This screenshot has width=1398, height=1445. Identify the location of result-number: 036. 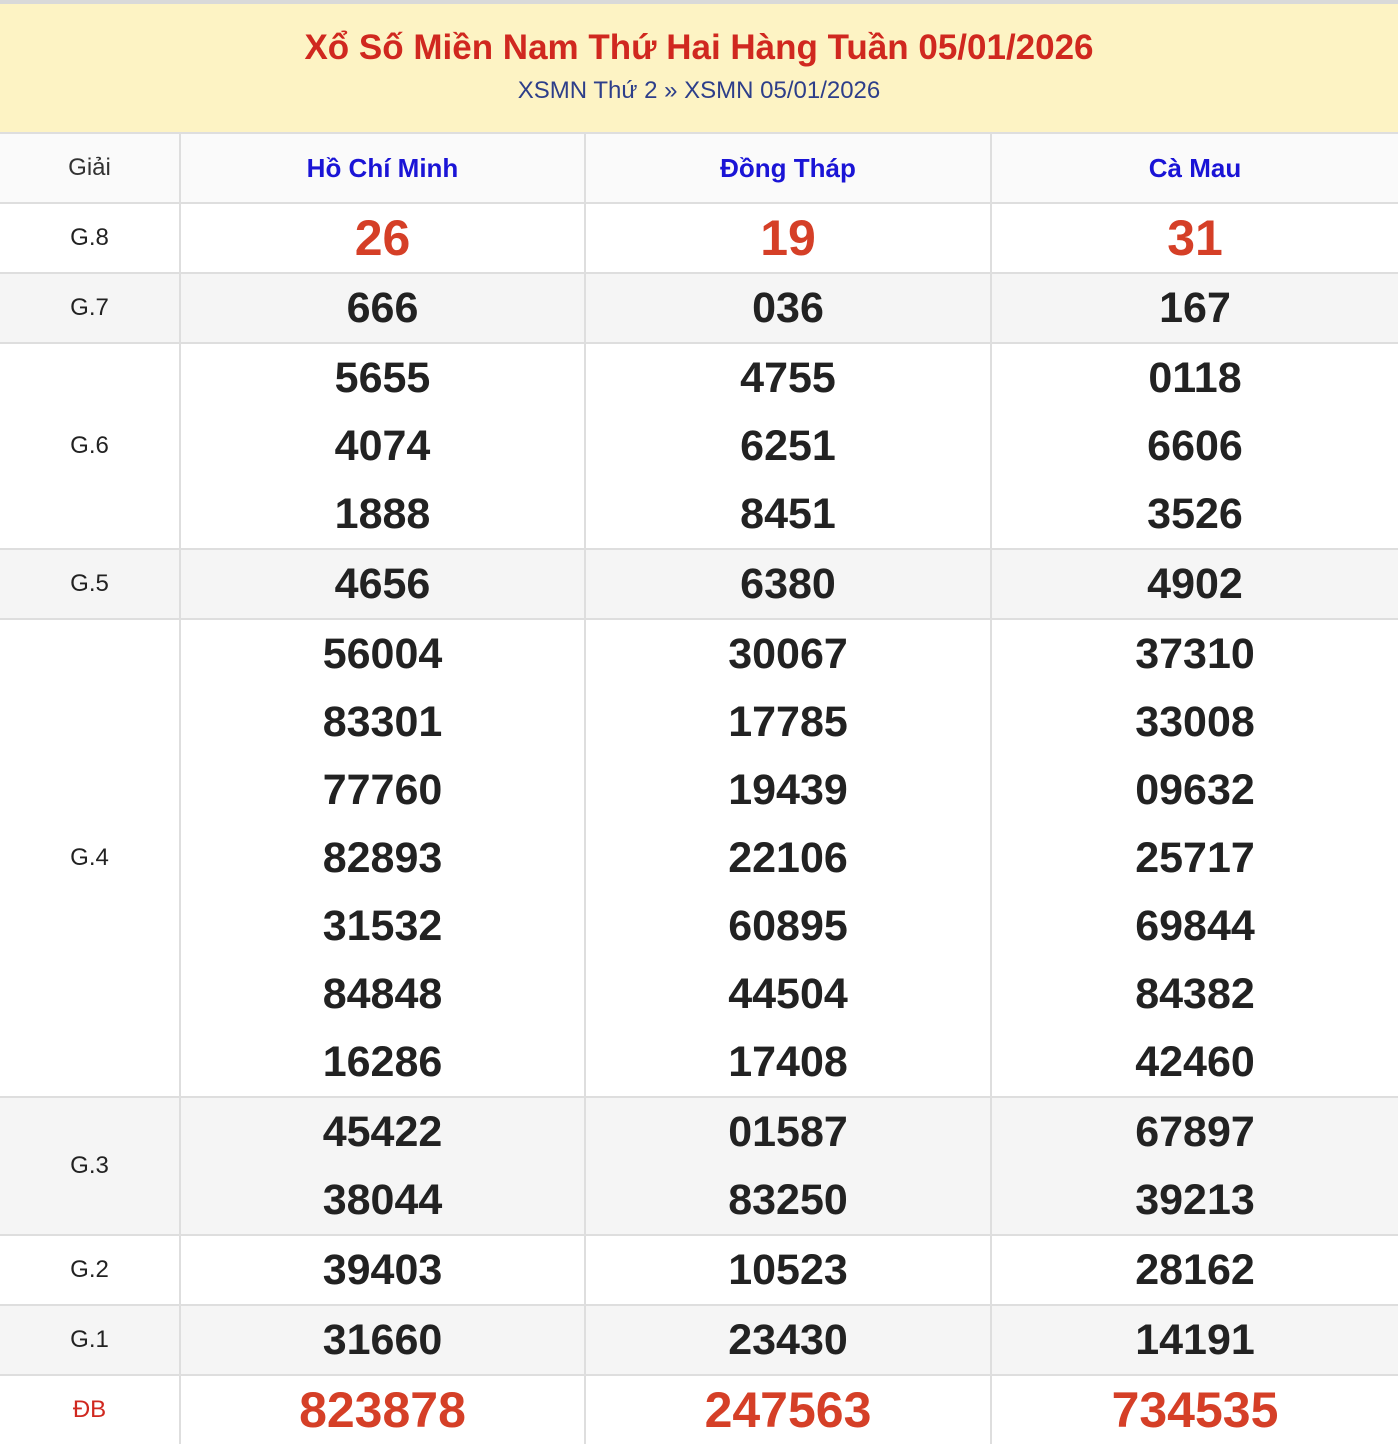
(788, 308).